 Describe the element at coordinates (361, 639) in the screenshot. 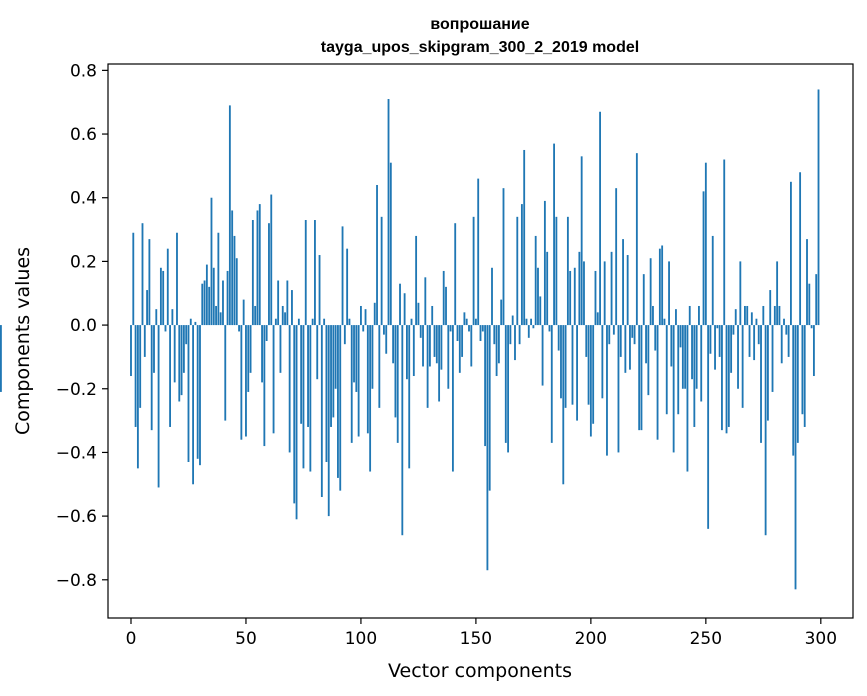

I see `x-tick-label: 100` at that location.